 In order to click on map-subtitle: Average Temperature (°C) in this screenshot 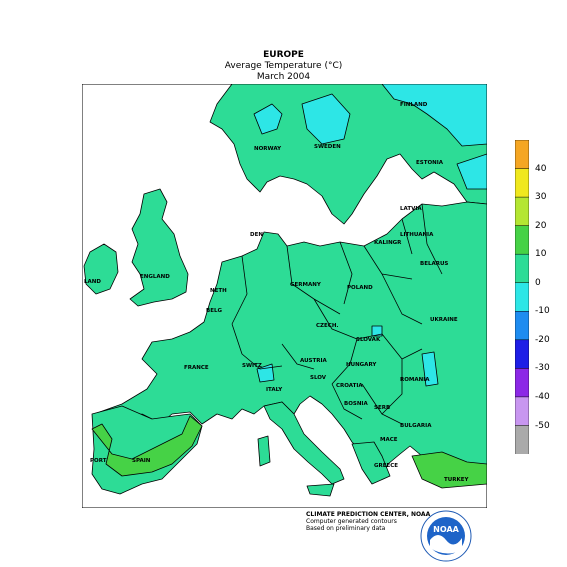, I will do `click(283, 66)`.